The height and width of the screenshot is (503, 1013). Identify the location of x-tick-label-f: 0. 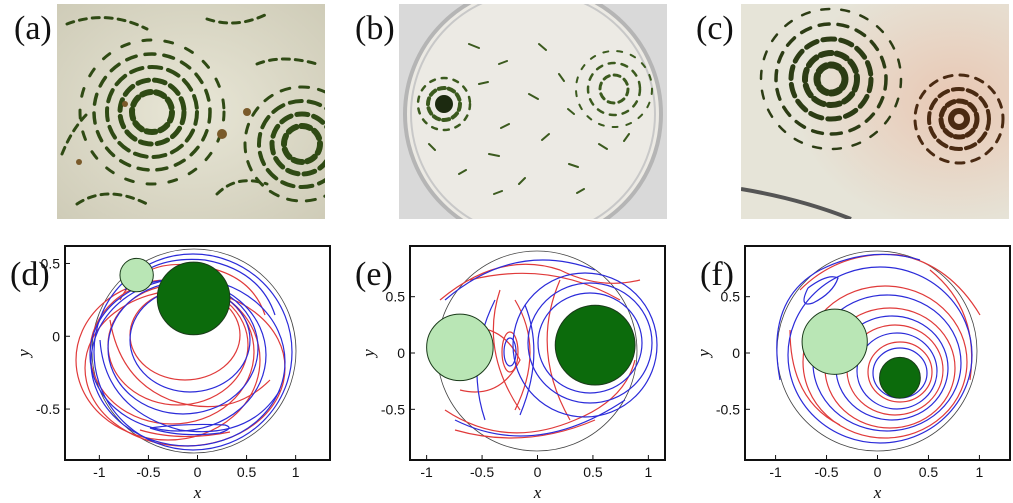
(878, 472).